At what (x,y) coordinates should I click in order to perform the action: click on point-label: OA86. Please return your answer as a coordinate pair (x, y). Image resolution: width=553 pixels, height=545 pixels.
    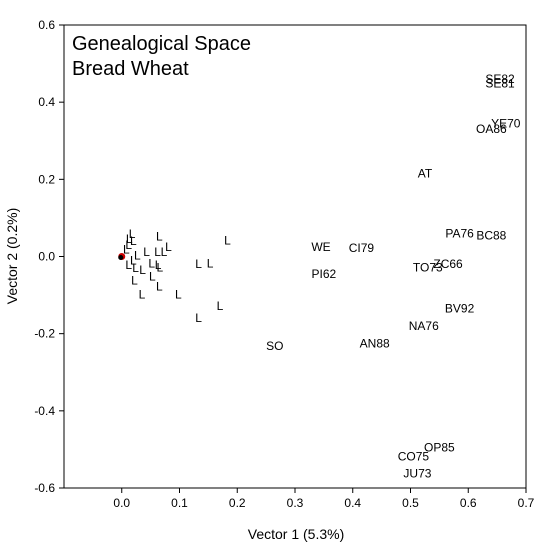
    Looking at the image, I should click on (491, 129).